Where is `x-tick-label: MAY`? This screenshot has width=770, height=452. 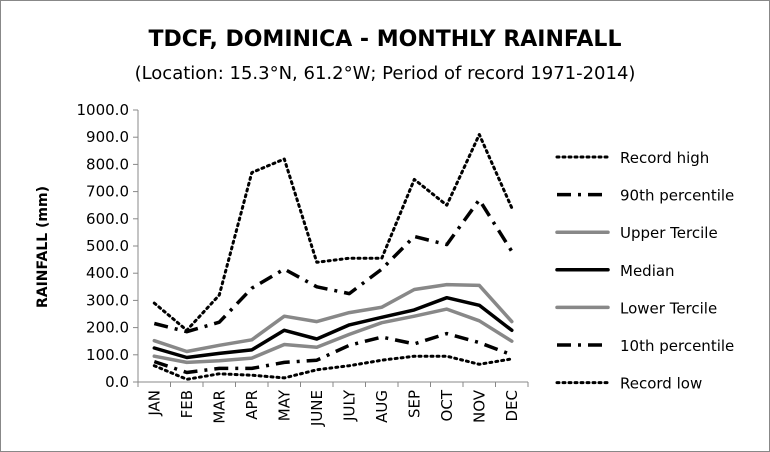 x-tick-label: MAY is located at coordinates (284, 405).